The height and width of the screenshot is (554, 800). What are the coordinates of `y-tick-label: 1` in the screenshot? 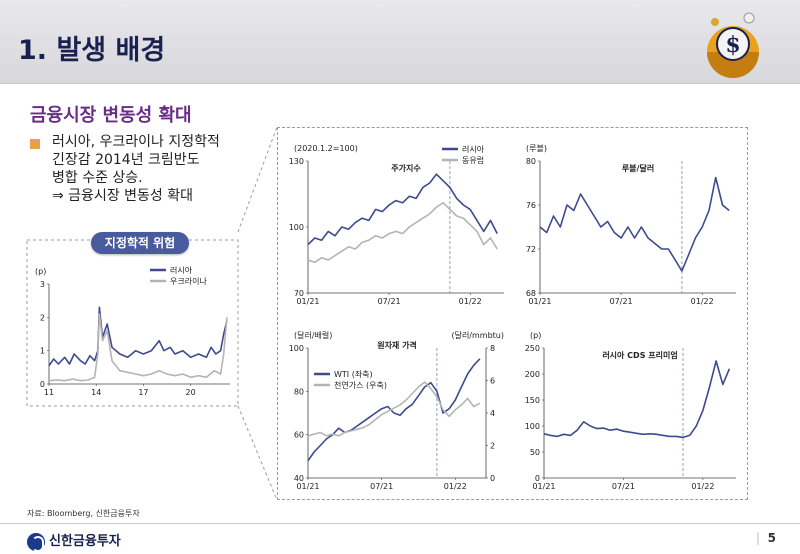 It's located at (42, 351).